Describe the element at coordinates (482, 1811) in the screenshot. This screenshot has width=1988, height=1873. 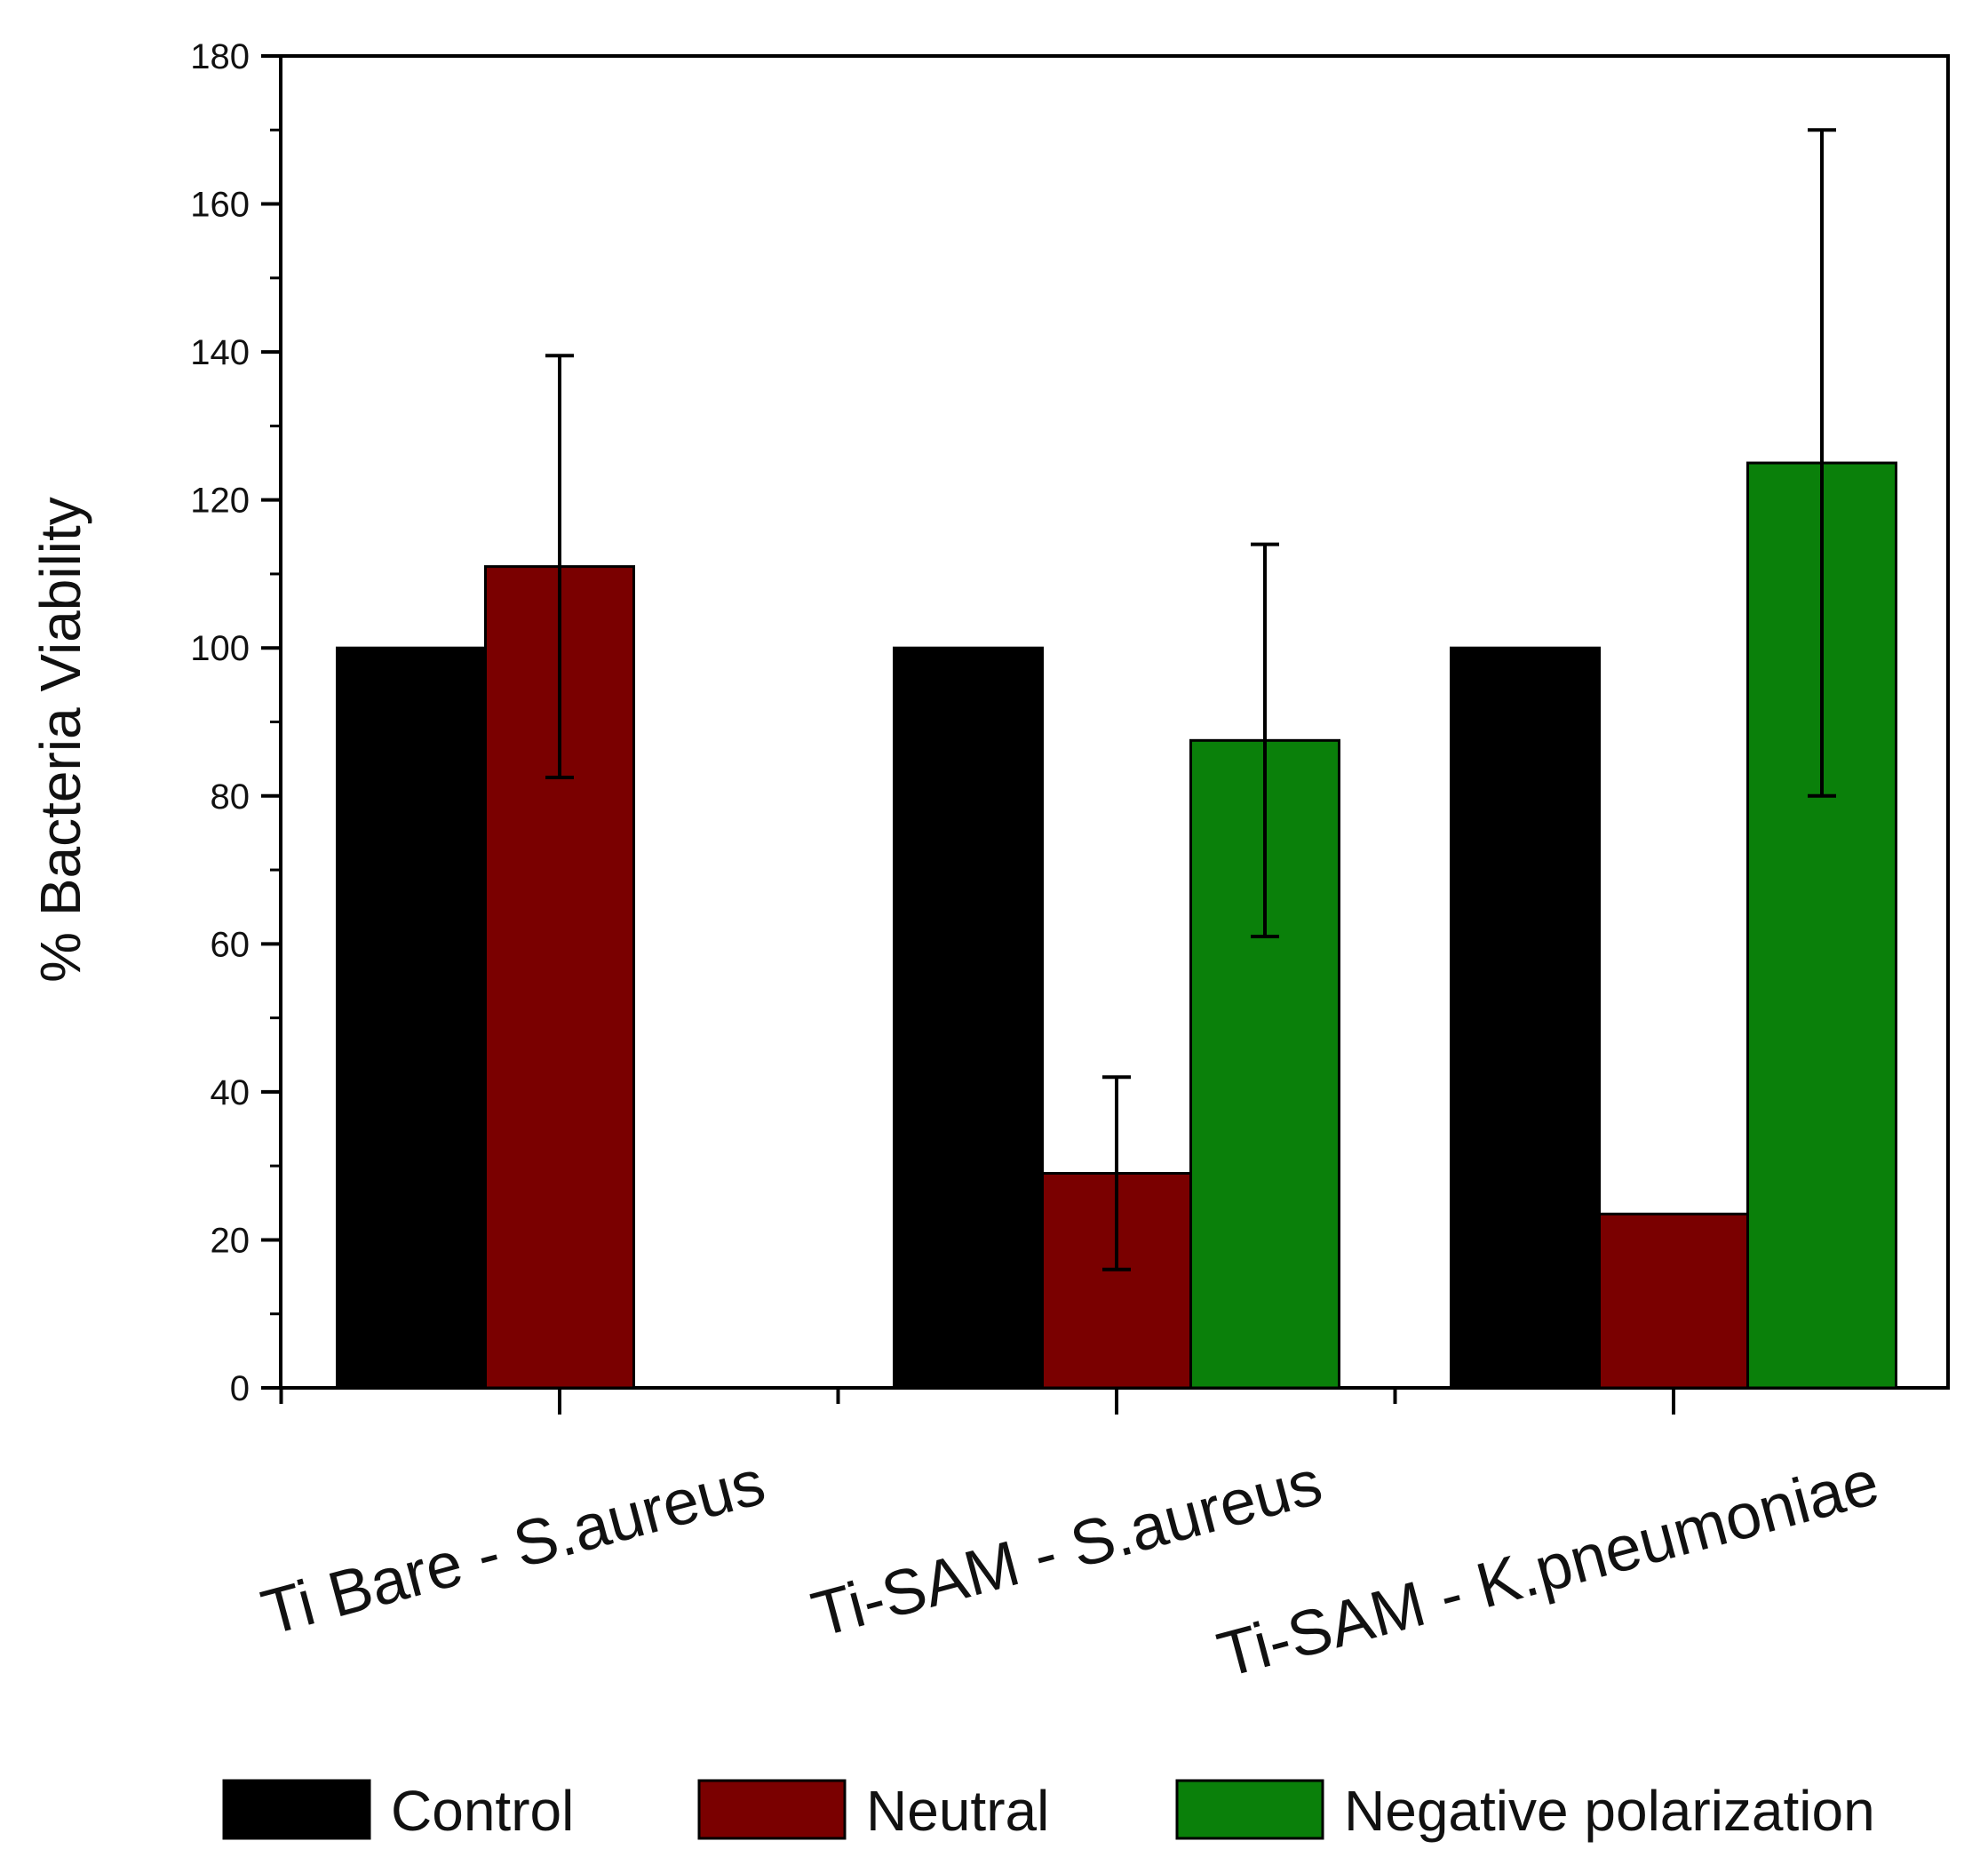
I see `legend-label: Control` at that location.